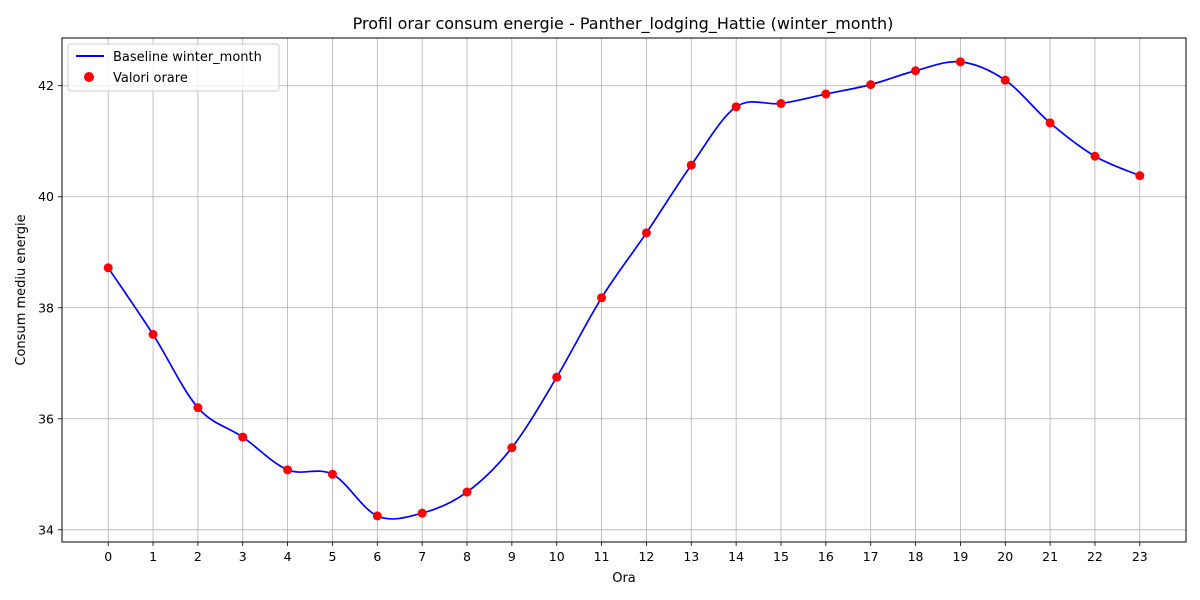  I want to click on x-tick-label: 15, so click(781, 556).